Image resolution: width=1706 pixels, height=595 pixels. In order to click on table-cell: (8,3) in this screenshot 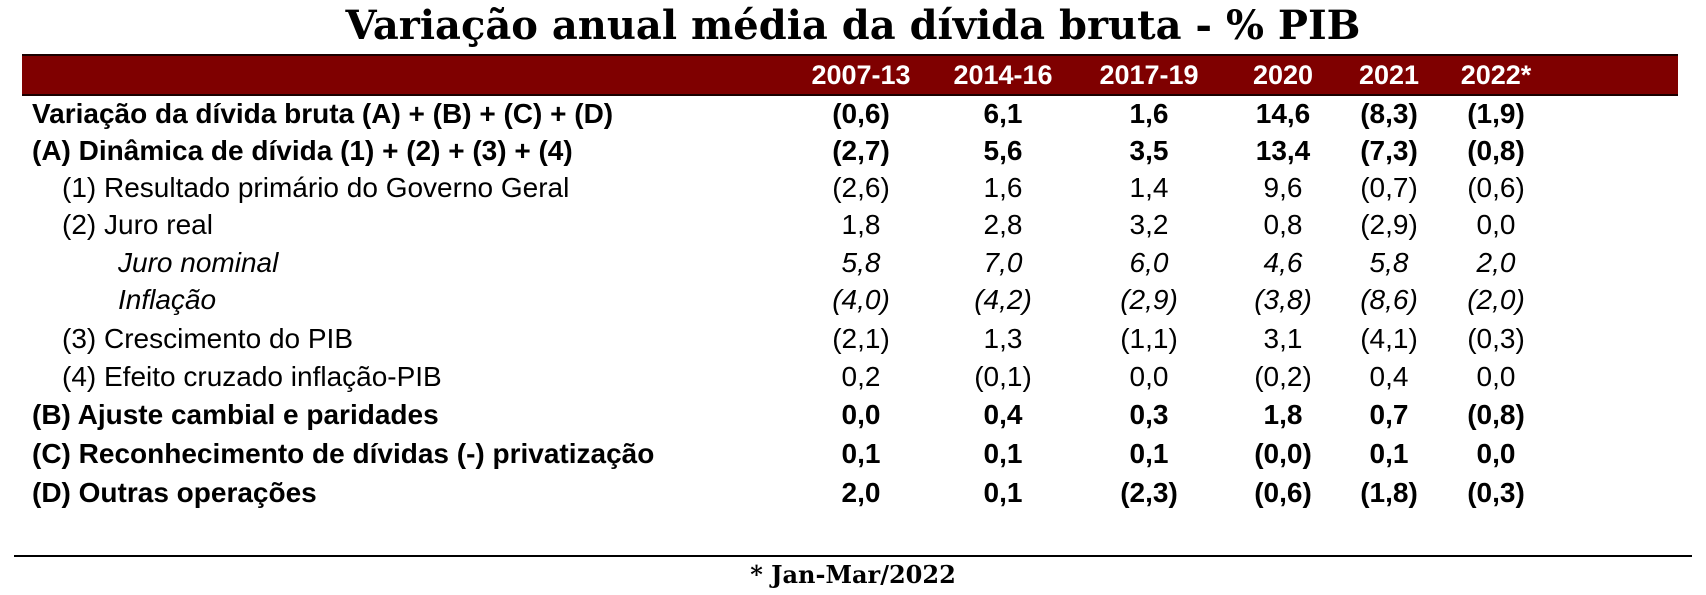, I will do `click(1389, 113)`.